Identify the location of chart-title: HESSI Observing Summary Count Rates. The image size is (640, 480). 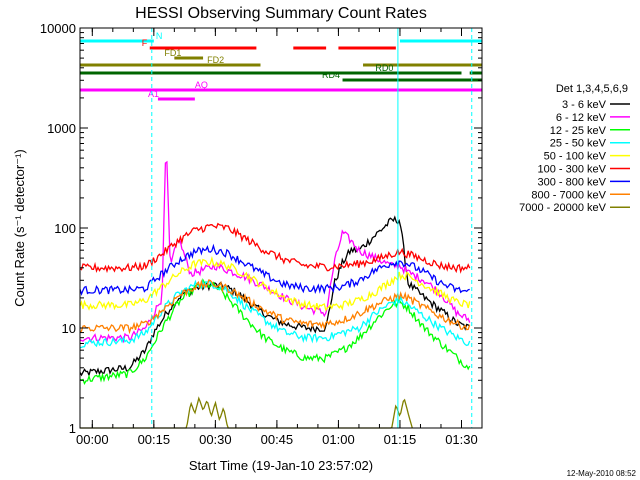
(281, 13).